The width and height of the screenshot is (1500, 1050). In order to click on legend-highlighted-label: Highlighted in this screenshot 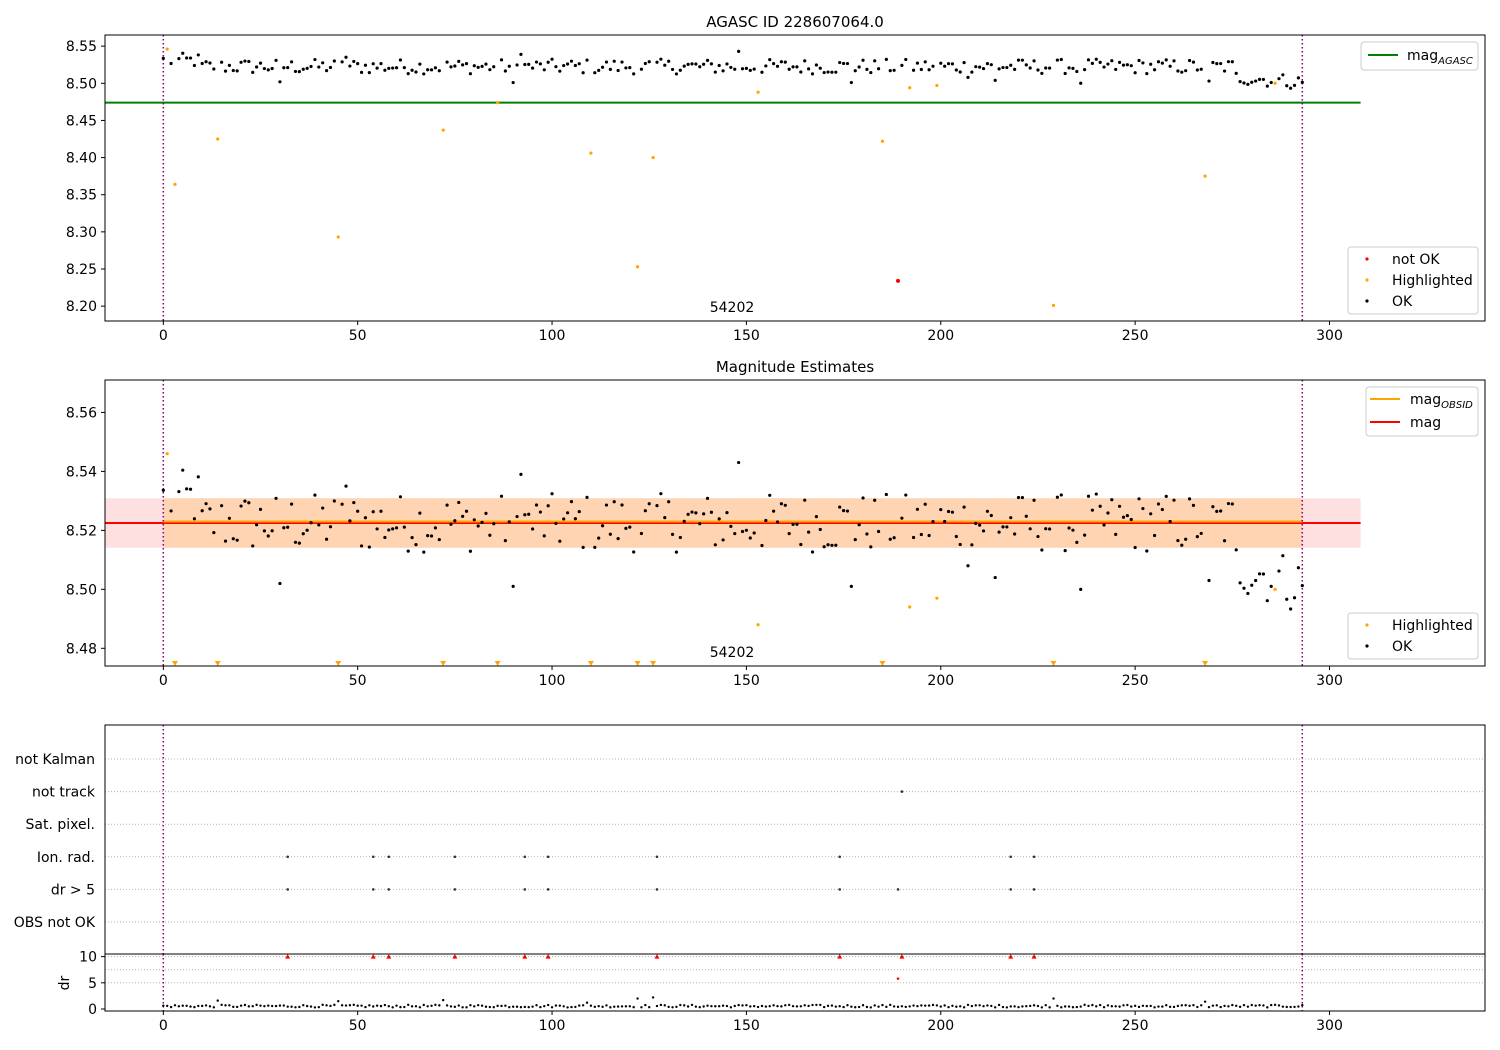, I will do `click(1432, 281)`.